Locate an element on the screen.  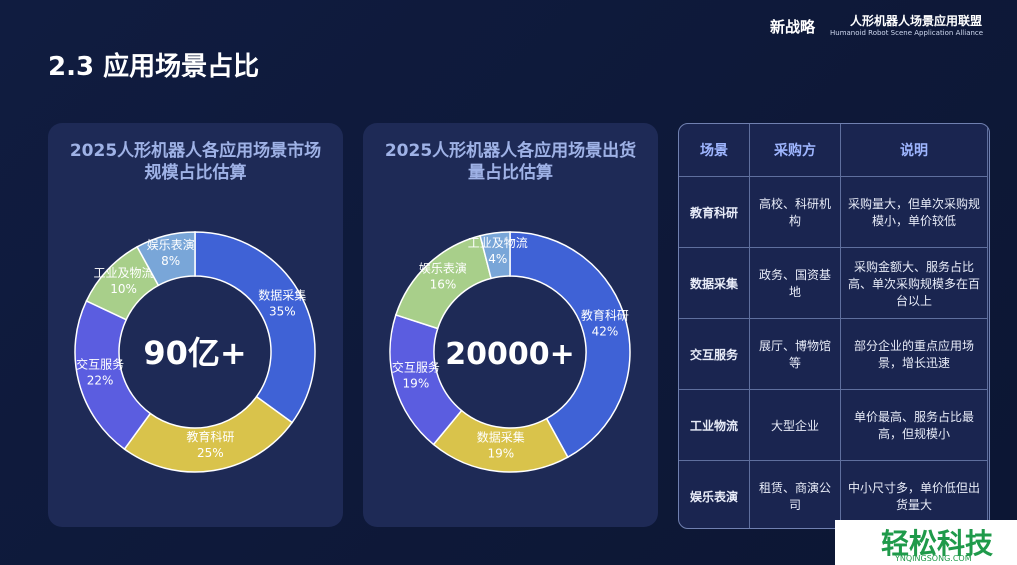
table-row: 教育科研 高校、科研机构 采购量大，但单次采购规模小，单价较低 is located at coordinates (833, 212).